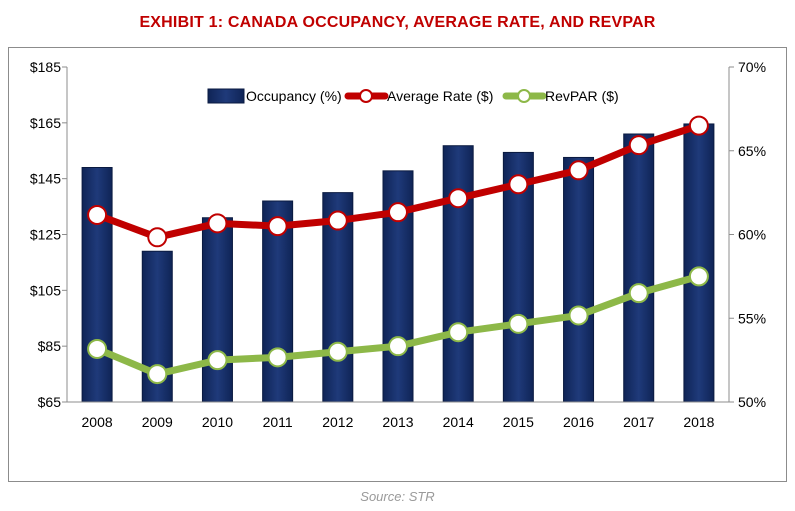 This screenshot has height=511, width=795. I want to click on average-rate-point-2009, so click(157, 237).